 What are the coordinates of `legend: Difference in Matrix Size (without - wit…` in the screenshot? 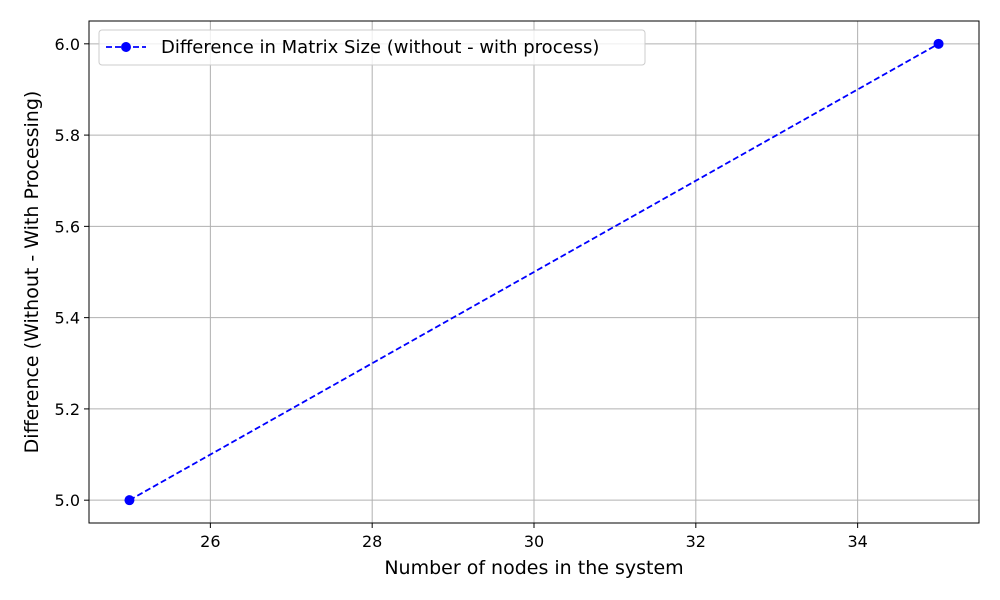 It's located at (372, 47).